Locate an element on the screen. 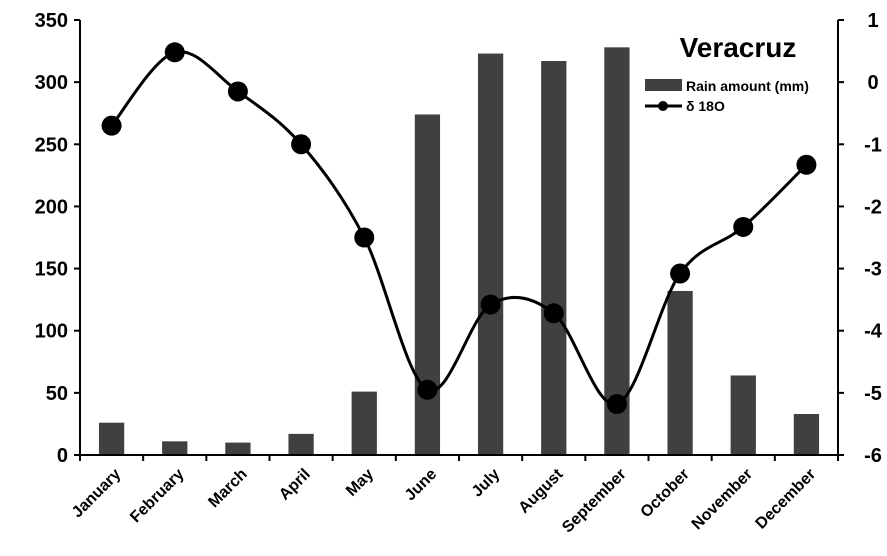 This screenshot has height=556, width=887. left-tick-label: 150 is located at coordinates (51, 270).